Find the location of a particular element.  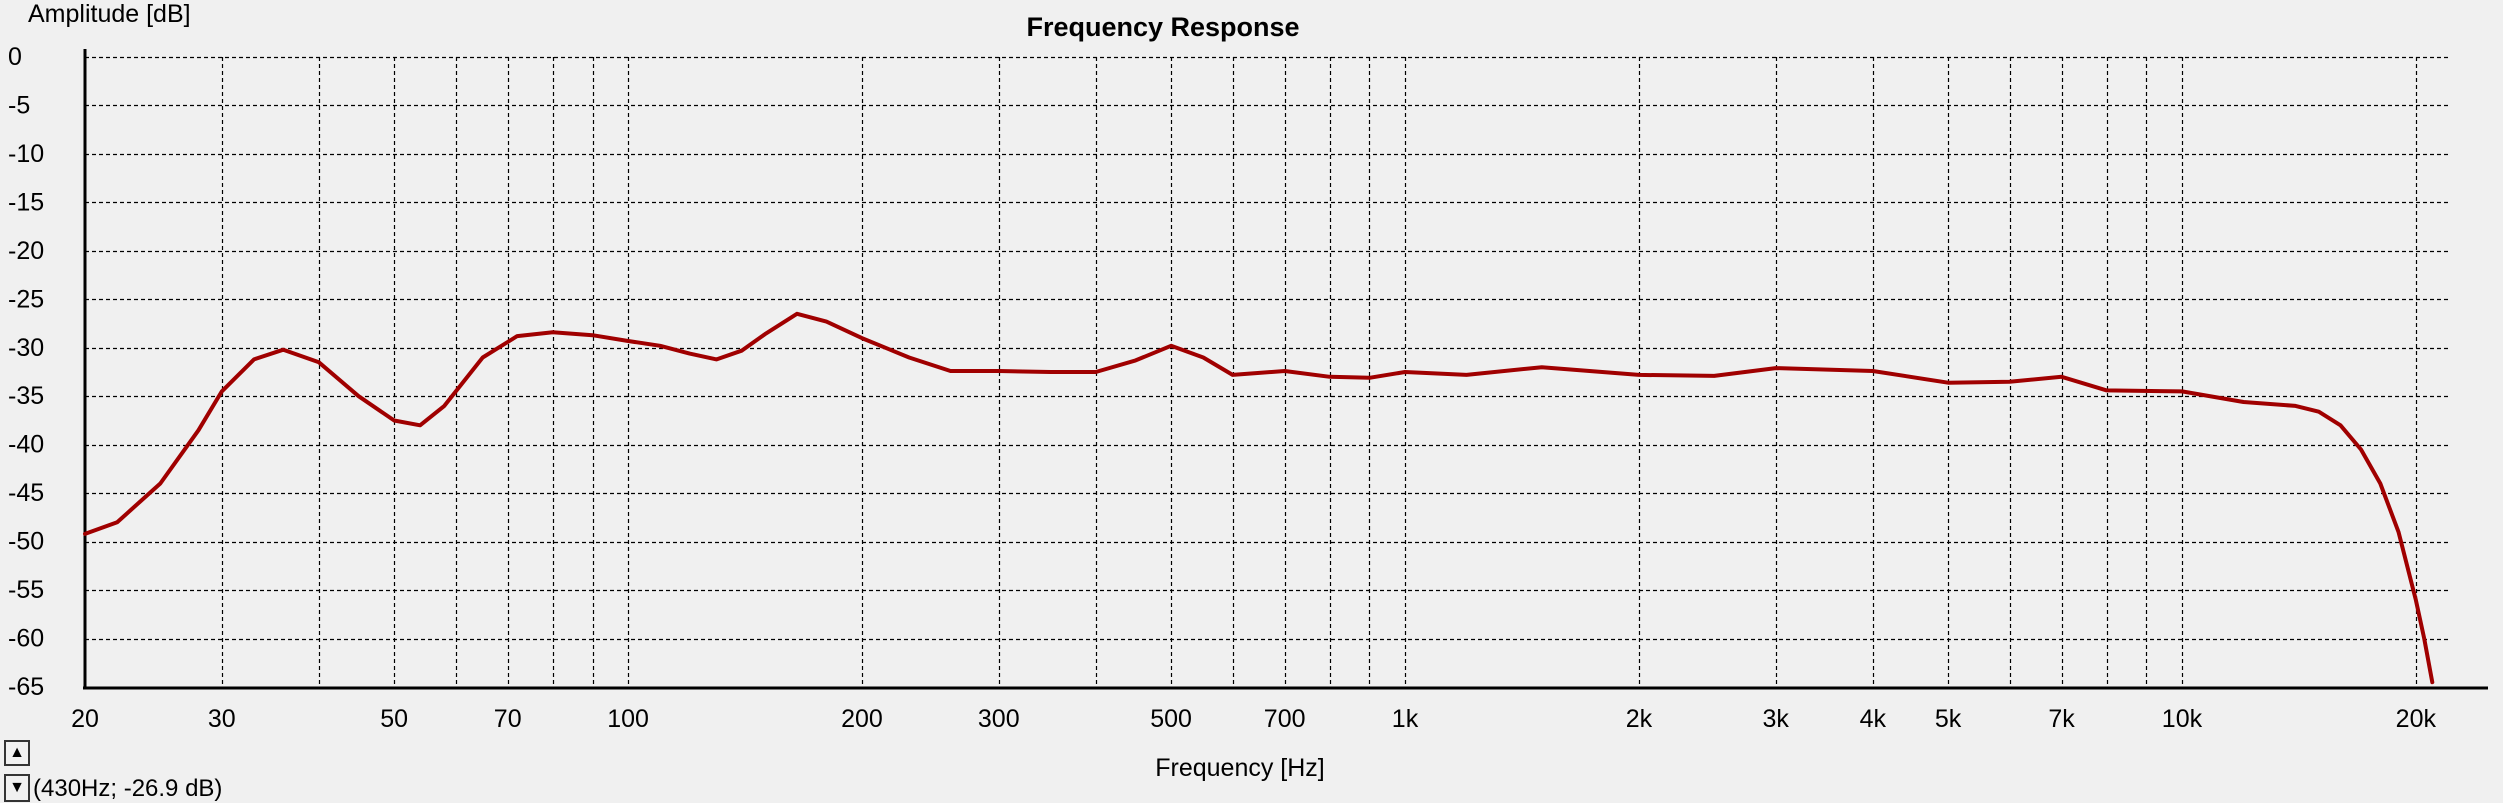

y-tick-labels: 0 -5 -10 -15 -20 -25 -30 -35 -40 -45 -50 -55 -60 -65 is located at coordinates (26, 372).